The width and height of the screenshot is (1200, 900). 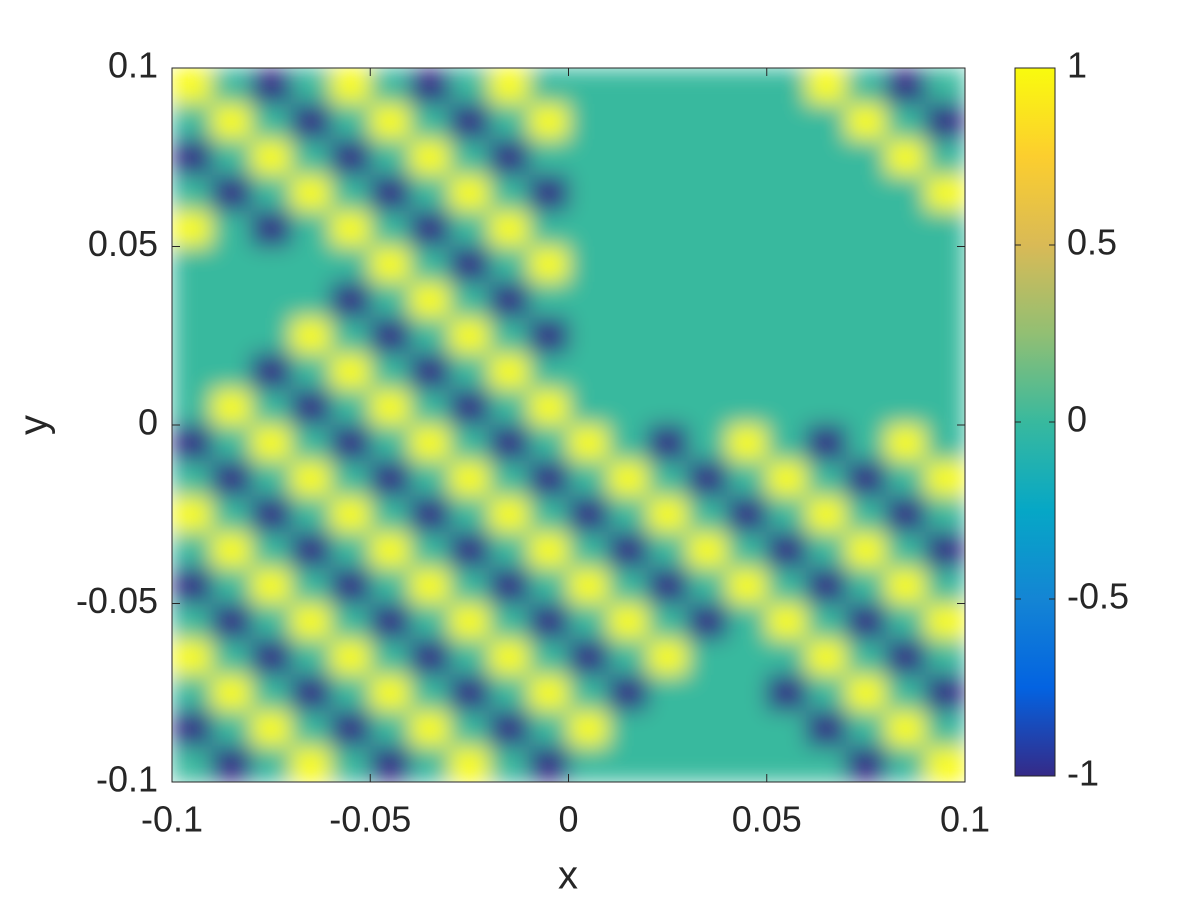 What do you see at coordinates (568, 876) in the screenshot?
I see `x-axis-label: x` at bounding box center [568, 876].